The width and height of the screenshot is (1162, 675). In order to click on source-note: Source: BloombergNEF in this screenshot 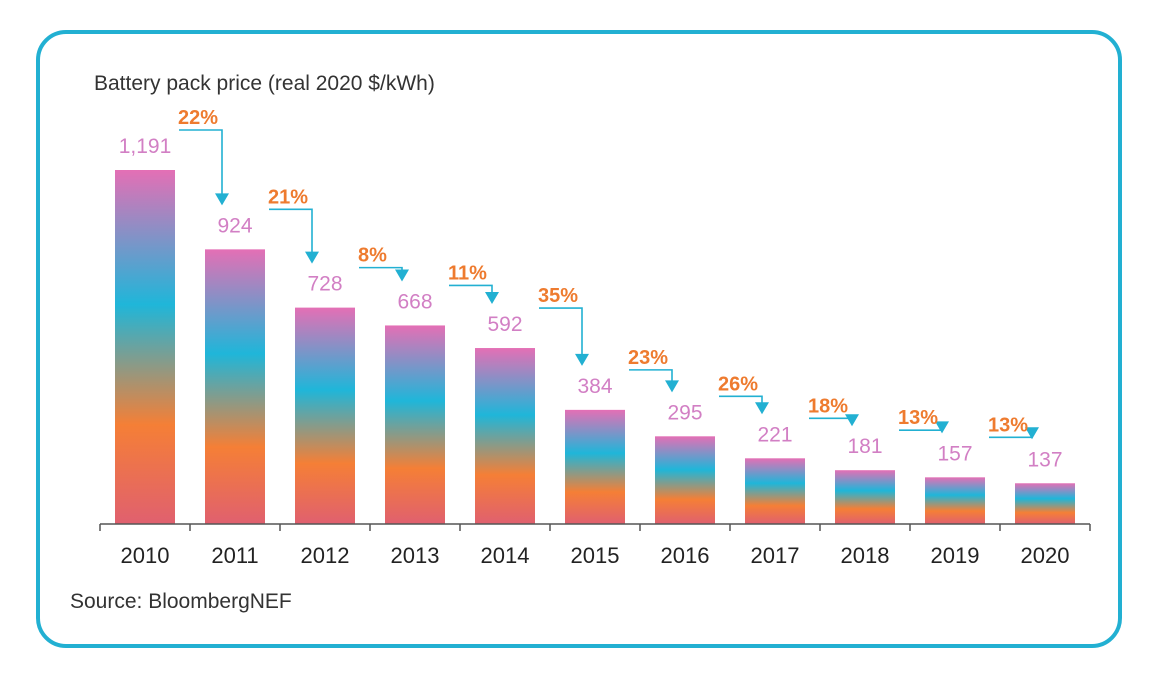, I will do `click(181, 601)`.